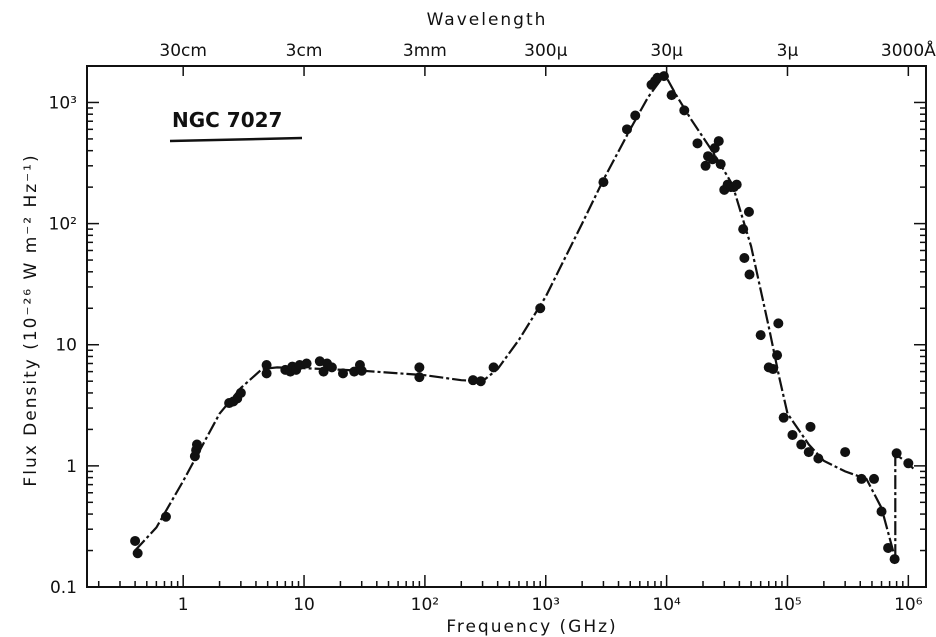  Describe the element at coordinates (63, 225) in the screenshot. I see `y-tick-label: 10²` at that location.